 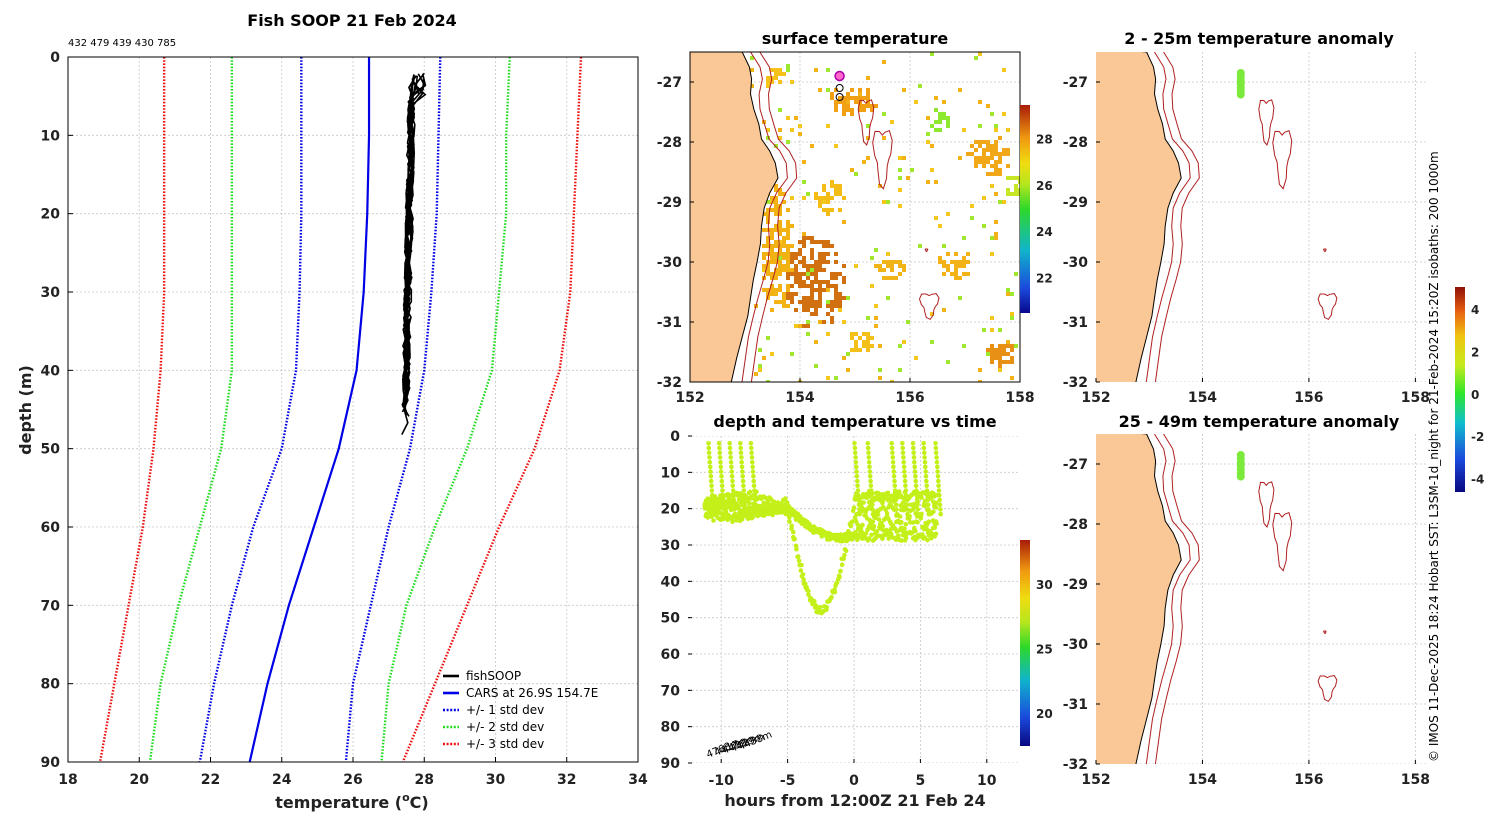 I want to click on sst-colorbar-label: 24, so click(x=1044, y=232).